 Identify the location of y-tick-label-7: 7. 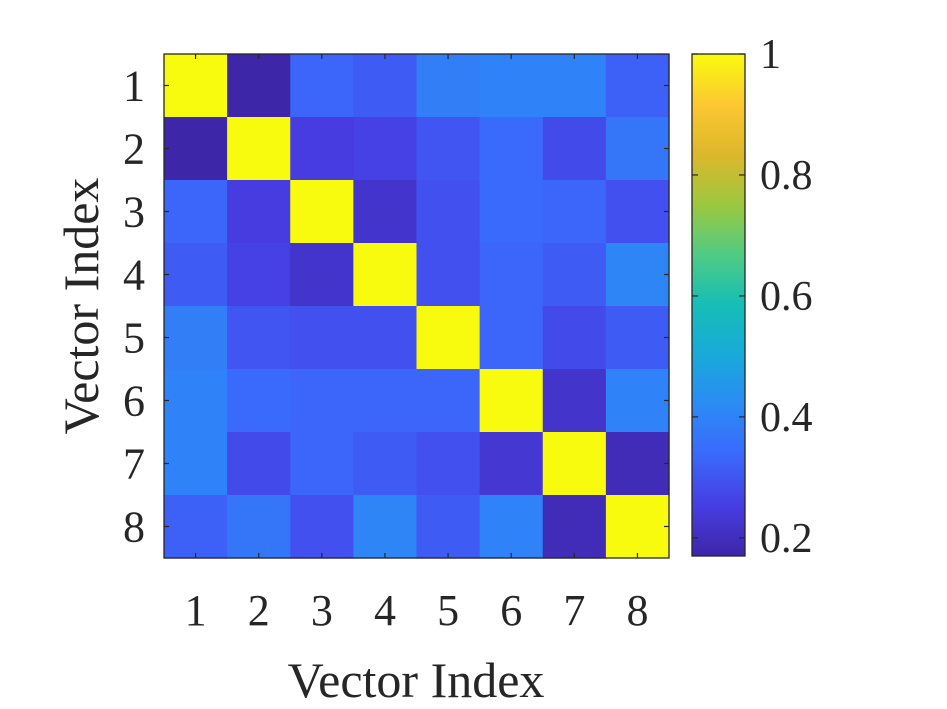
(134, 464).